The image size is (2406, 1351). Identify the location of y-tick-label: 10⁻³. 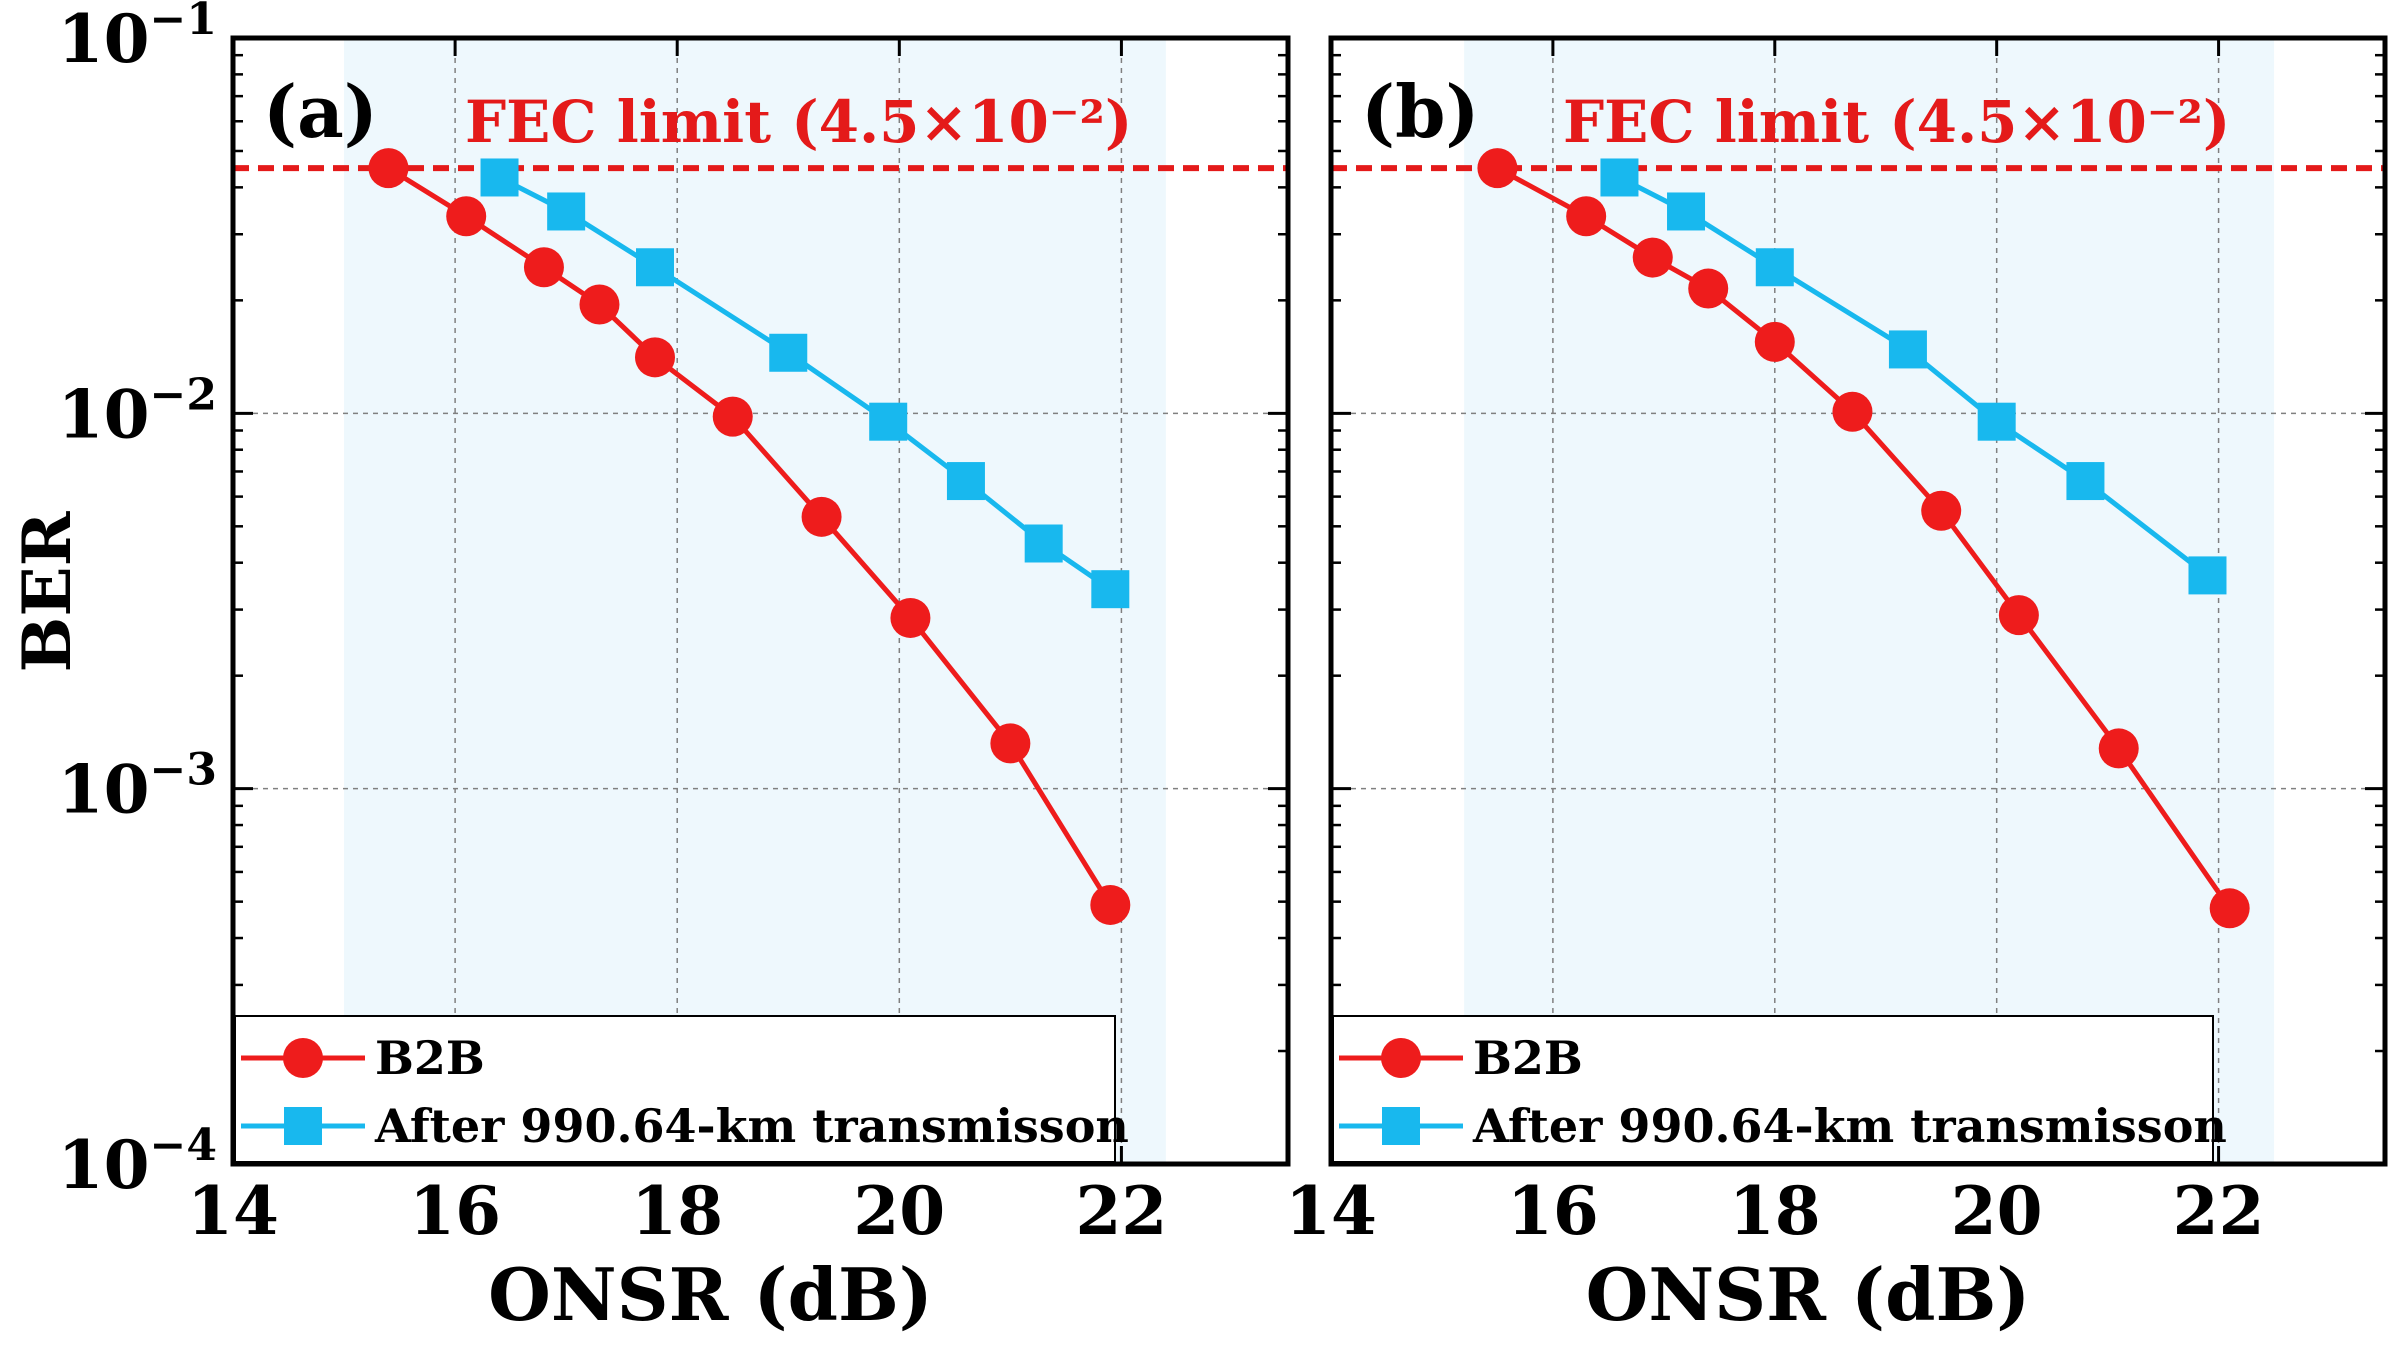
(137, 787).